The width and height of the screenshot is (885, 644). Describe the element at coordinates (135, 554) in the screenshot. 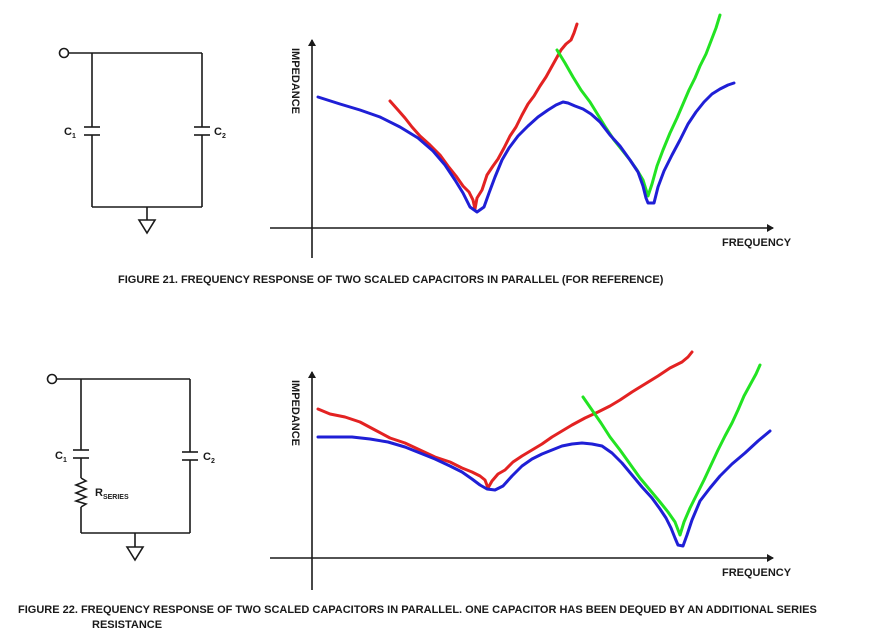

I see `fig22-ground-symbol` at that location.